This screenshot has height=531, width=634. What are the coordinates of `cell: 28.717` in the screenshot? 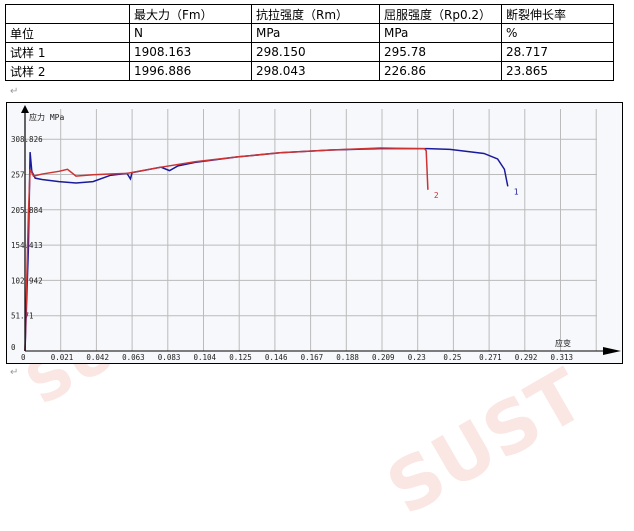 It's located at (557, 52).